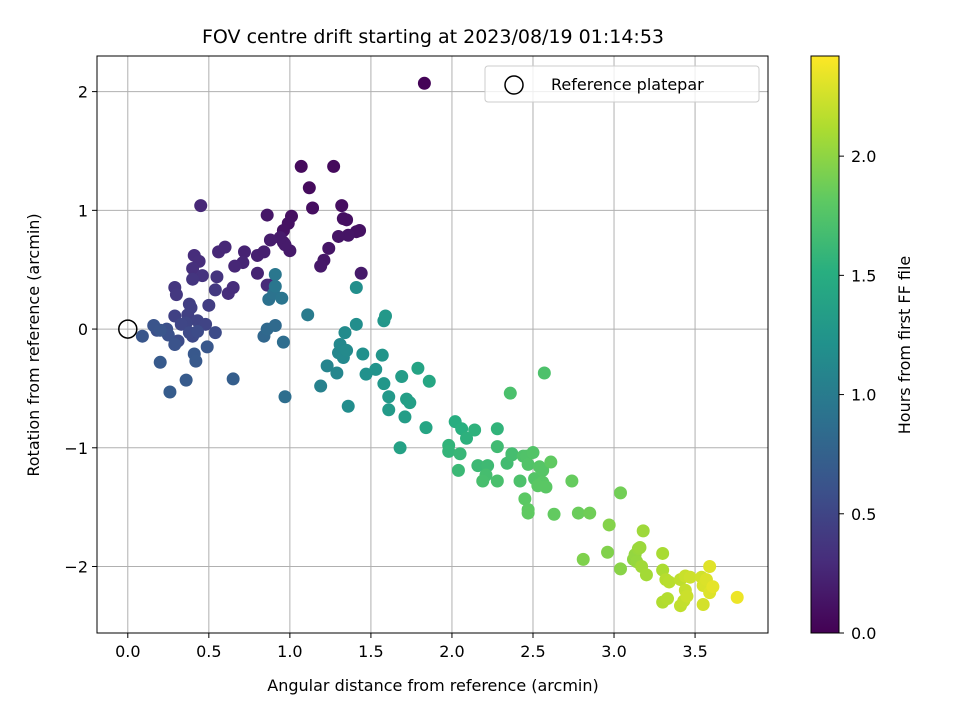  I want to click on y-tick-label: −2, so click(76, 567).